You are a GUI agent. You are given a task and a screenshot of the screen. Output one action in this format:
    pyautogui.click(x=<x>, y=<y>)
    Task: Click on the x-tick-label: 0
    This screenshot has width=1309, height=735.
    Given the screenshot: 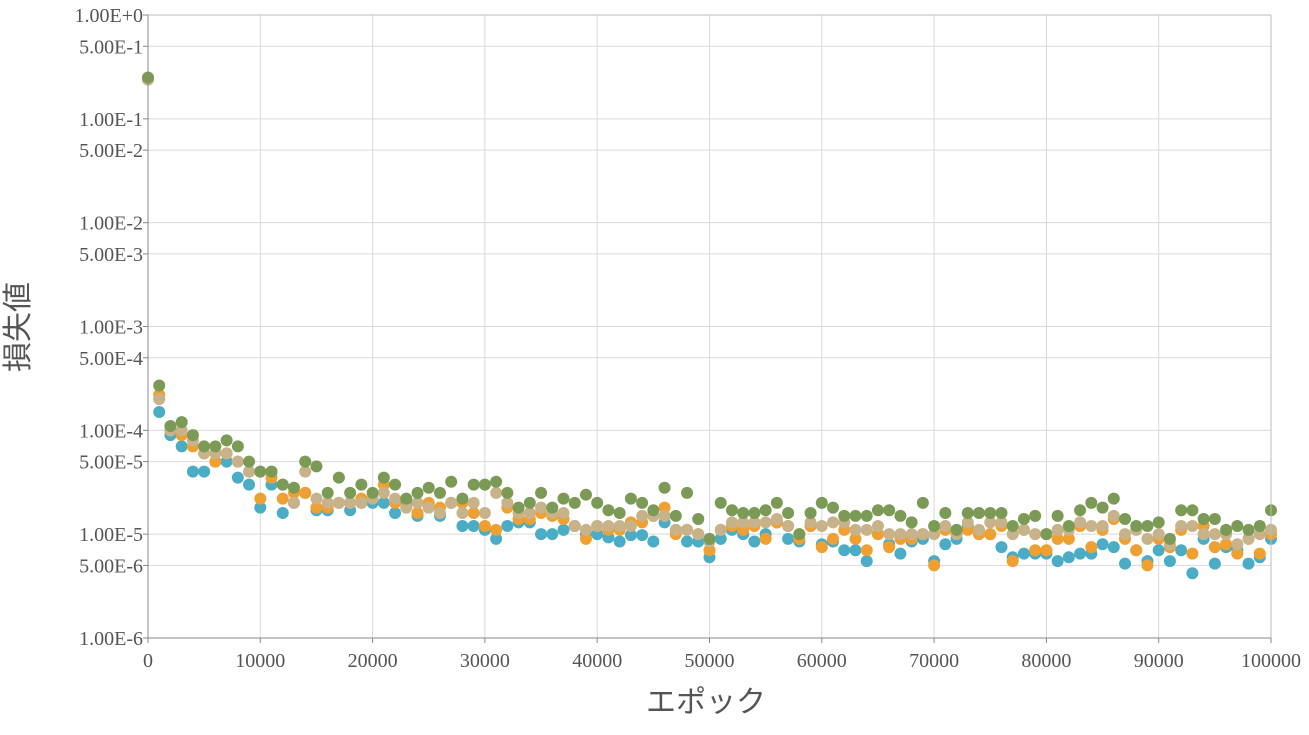 What is the action you would take?
    pyautogui.click(x=148, y=661)
    